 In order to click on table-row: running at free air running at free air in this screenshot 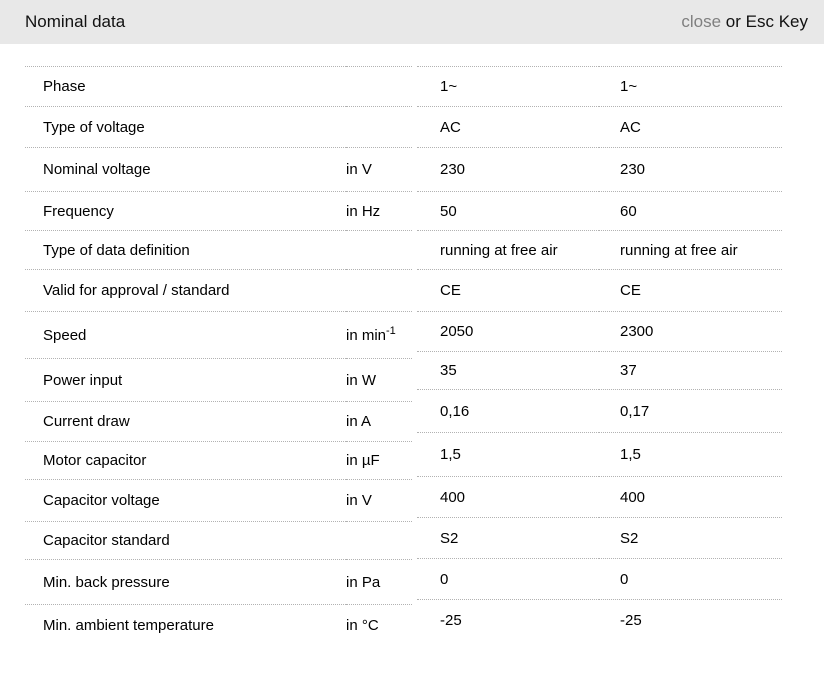, I will do `click(599, 250)`.